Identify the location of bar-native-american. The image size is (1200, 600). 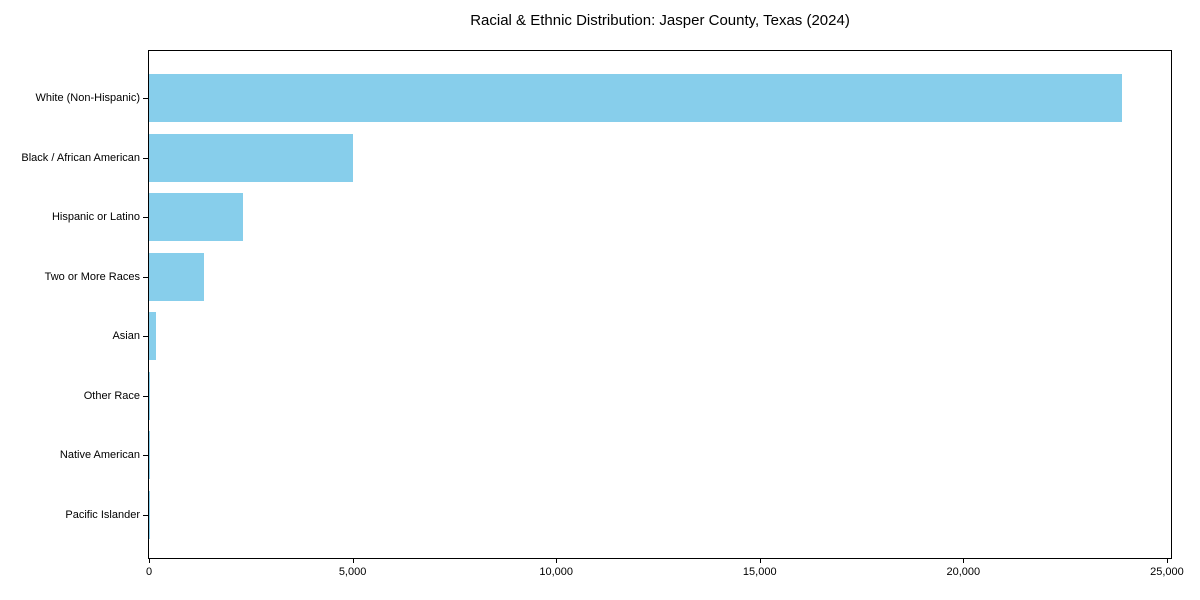
(150, 455).